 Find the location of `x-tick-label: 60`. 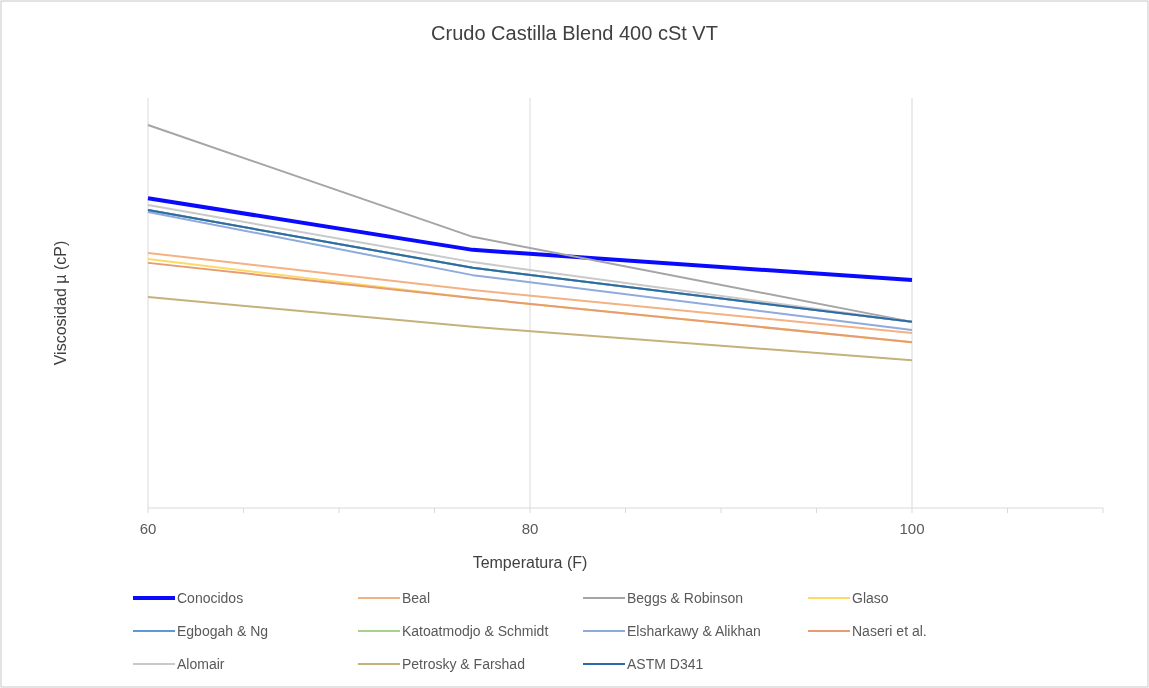

x-tick-label: 60 is located at coordinates (148, 528).